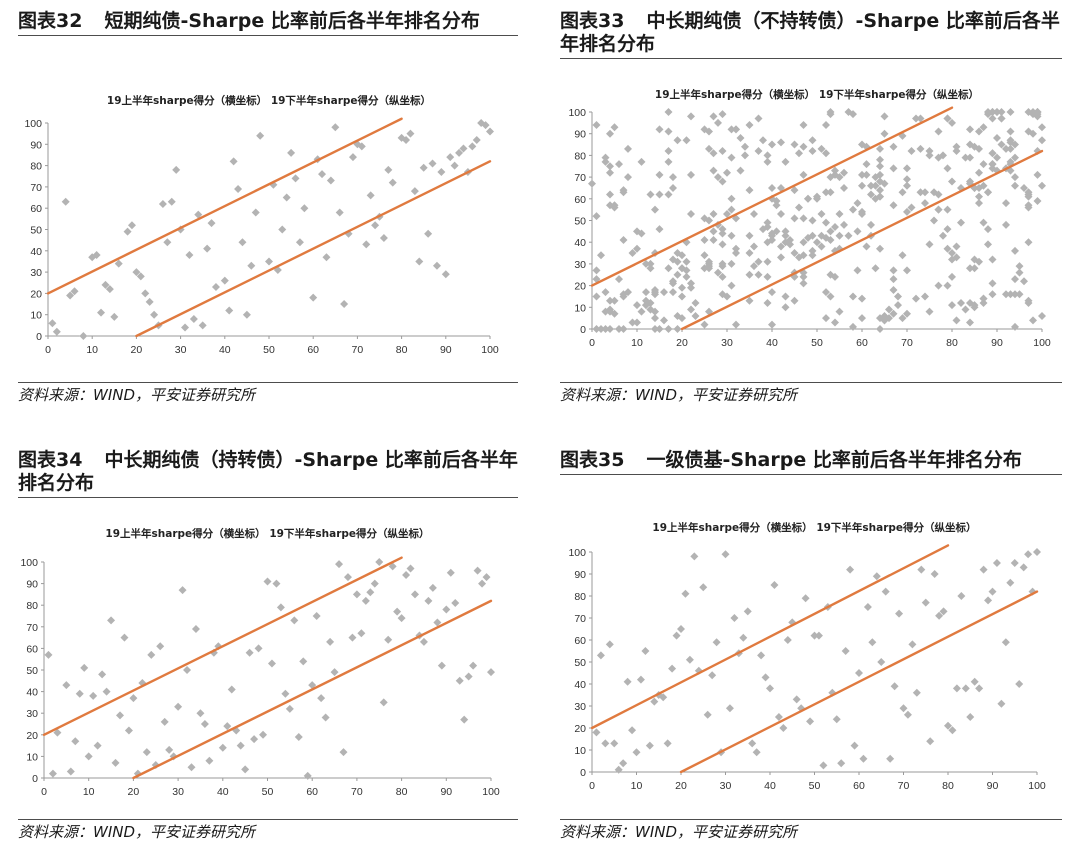 This screenshot has width=1080, height=866. What do you see at coordinates (32, 714) in the screenshot?
I see `y-tick-label: 30` at bounding box center [32, 714].